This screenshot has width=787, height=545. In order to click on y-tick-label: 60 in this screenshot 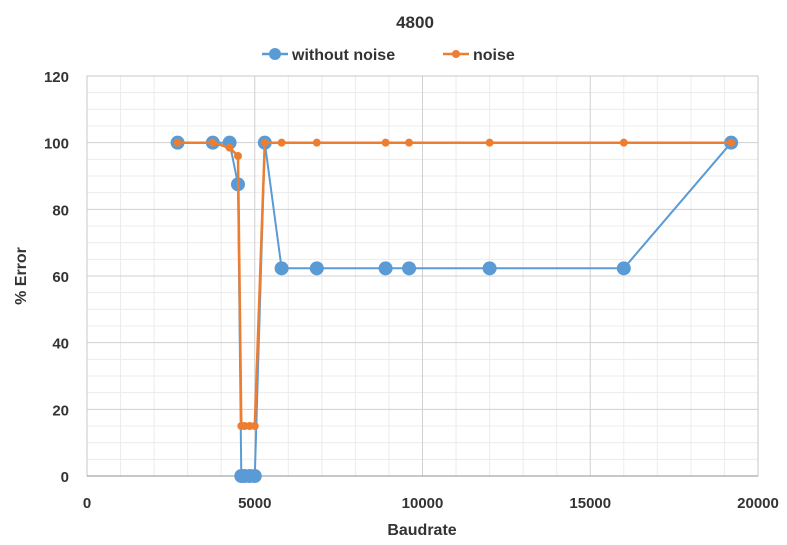, I will do `click(60, 277)`.